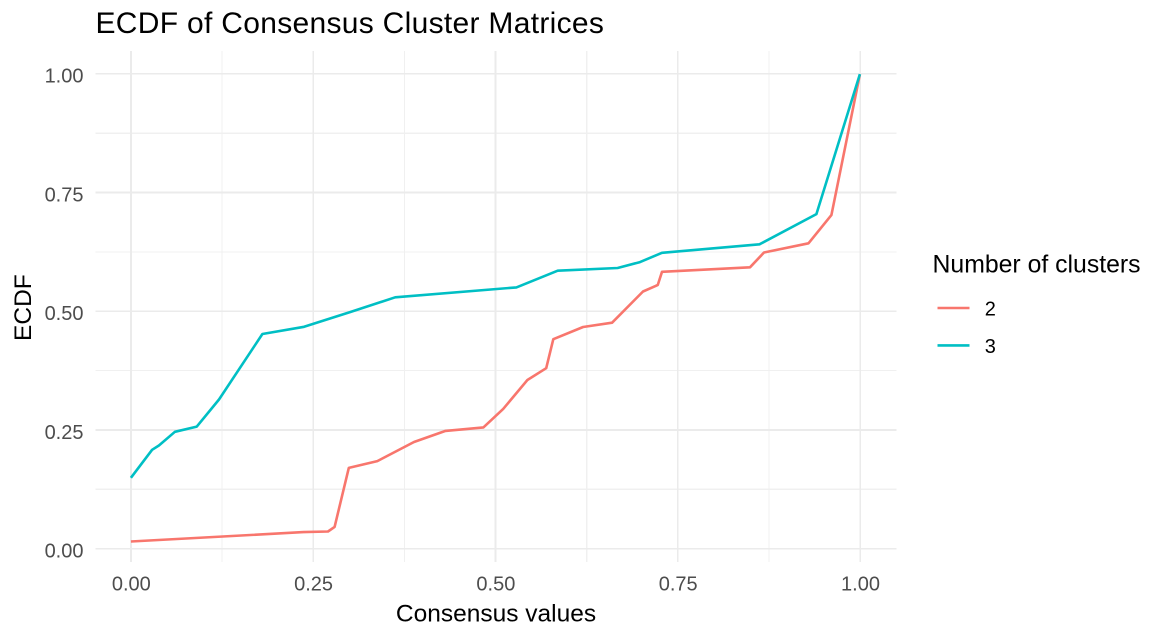  I want to click on svg-text:ECDF of Consensus Cluster Matr: ECDF of Consensus Cluster Matrices, so click(350, 23).